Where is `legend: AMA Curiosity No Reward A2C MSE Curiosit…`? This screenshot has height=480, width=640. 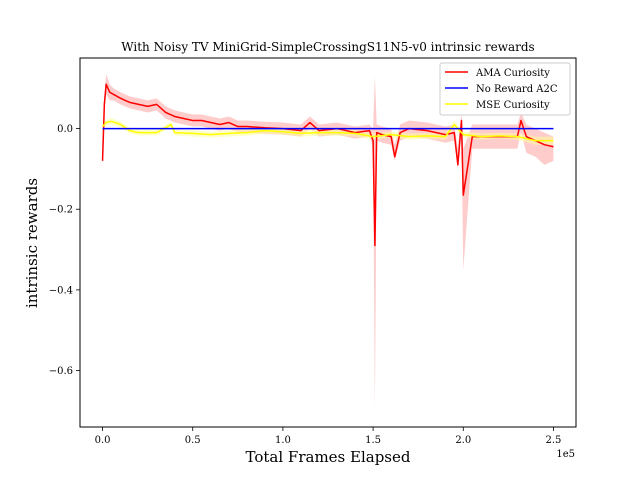
legend: AMA Curiosity No Reward A2C MSE Curiosit… is located at coordinates (505, 89).